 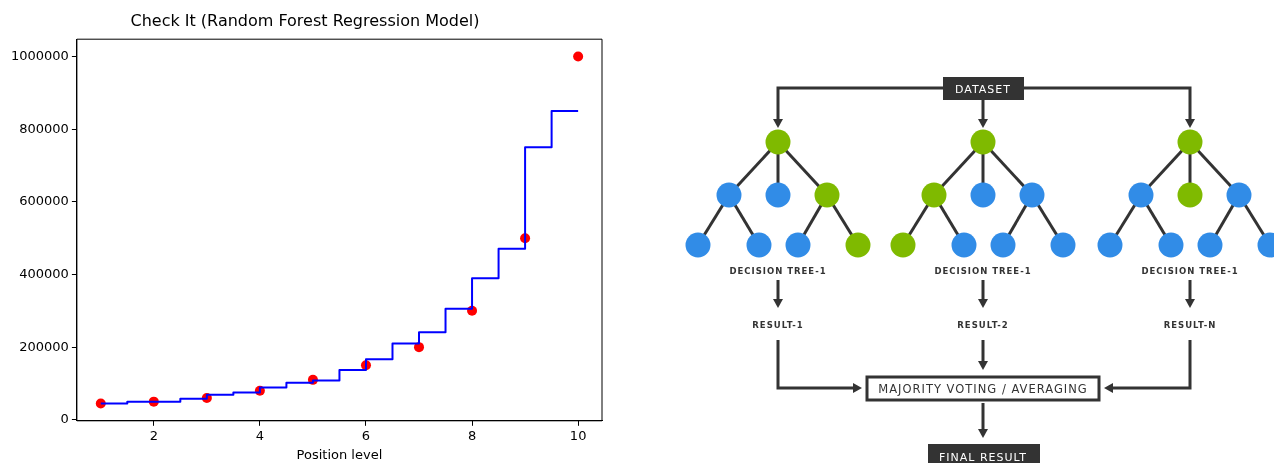 What do you see at coordinates (39, 55) in the screenshot?
I see `y-tick-label: 1000000` at bounding box center [39, 55].